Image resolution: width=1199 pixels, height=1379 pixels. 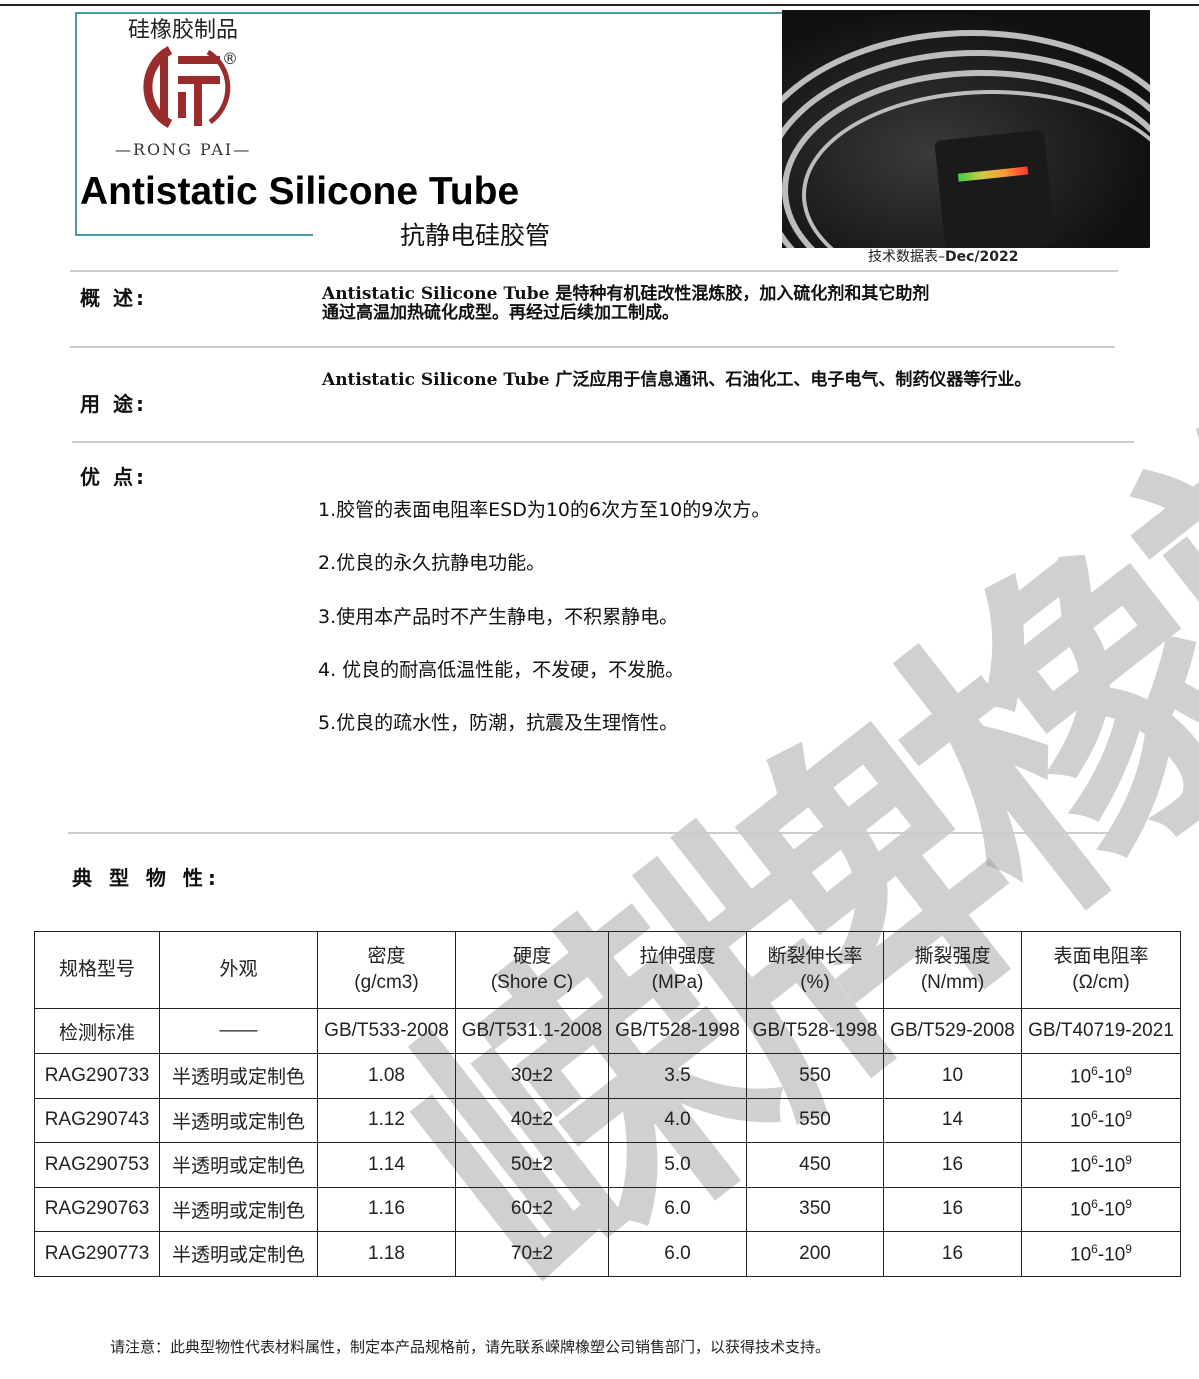 I want to click on registered-mark: ®, so click(x=230, y=58).